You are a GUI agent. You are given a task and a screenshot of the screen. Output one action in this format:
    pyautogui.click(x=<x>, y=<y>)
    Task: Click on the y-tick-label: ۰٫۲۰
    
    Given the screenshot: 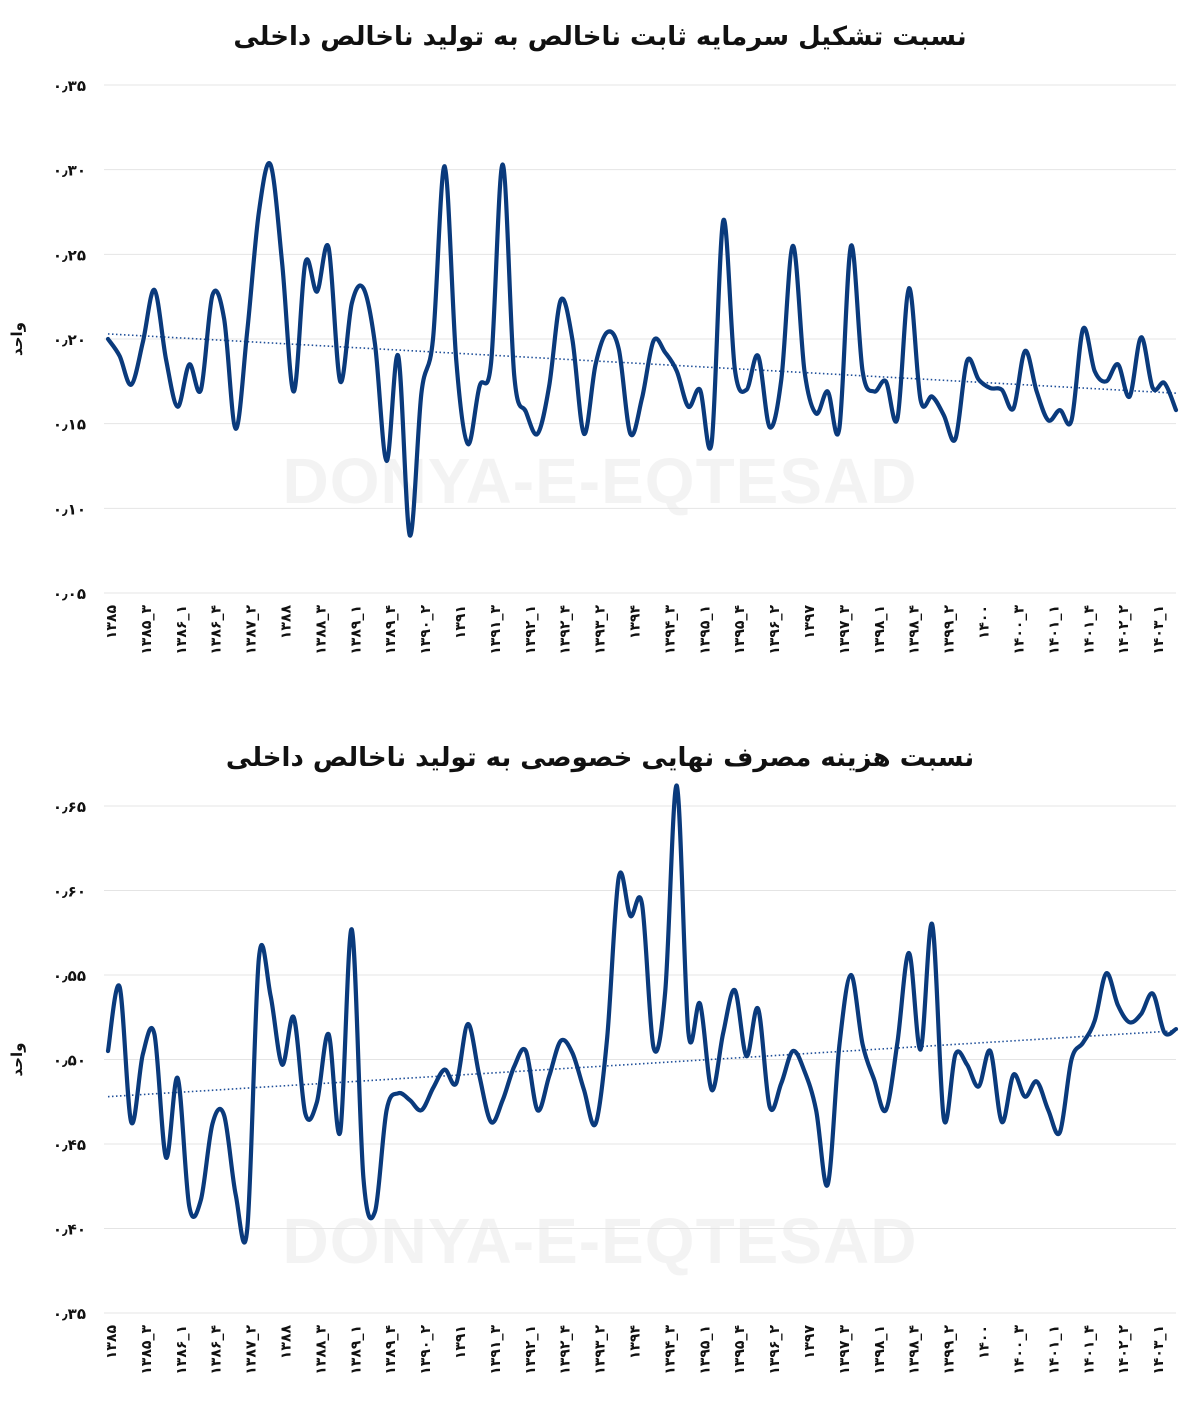 What is the action you would take?
    pyautogui.click(x=69, y=340)
    